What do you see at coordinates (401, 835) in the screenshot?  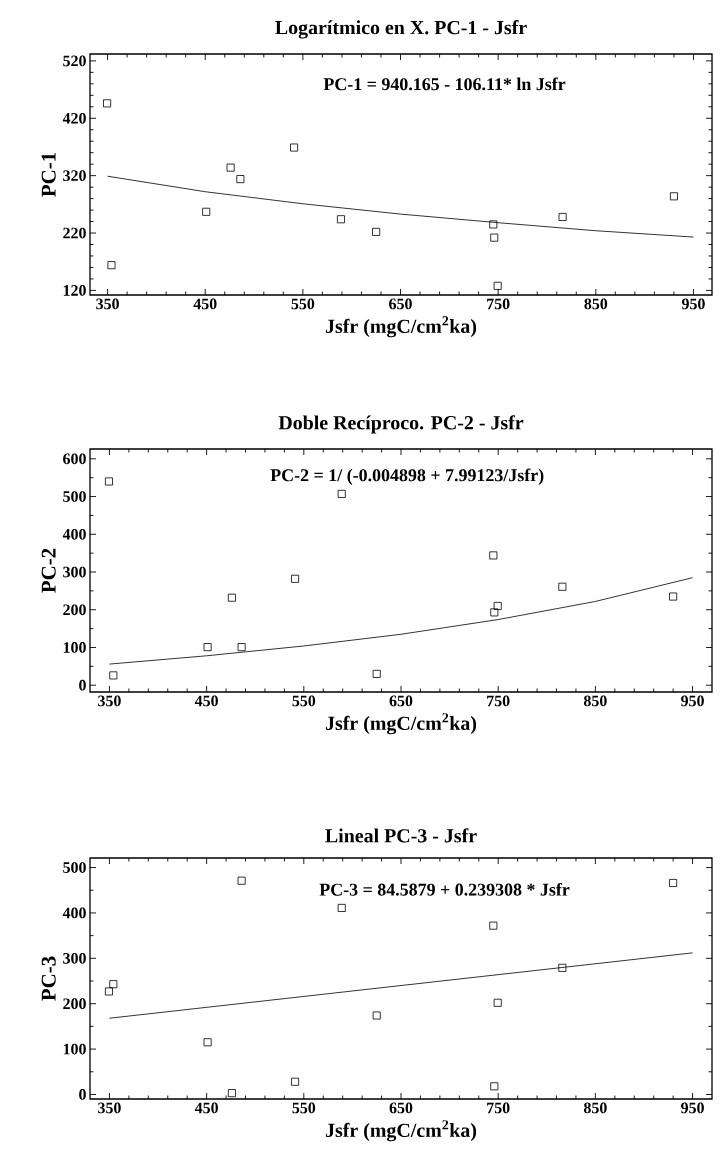 I see `chart-title: Lineal PC-3 - Jsfr` at bounding box center [401, 835].